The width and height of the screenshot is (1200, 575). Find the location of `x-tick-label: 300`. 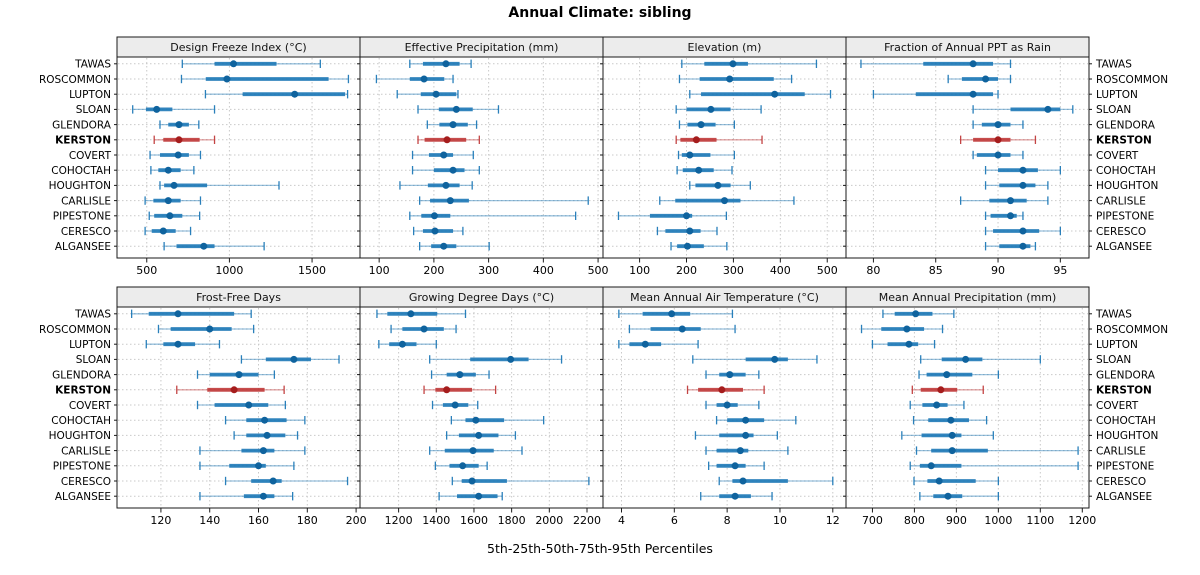

x-tick-label: 300 is located at coordinates (733, 270).